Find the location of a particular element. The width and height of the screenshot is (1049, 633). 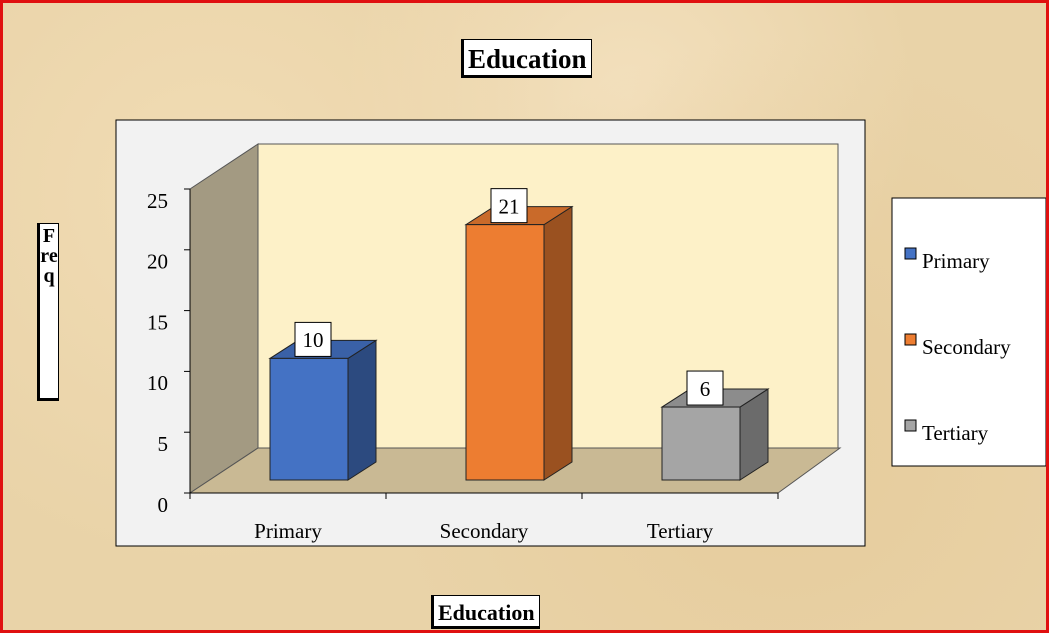

x-axis-label: Education is located at coordinates (485, 612).